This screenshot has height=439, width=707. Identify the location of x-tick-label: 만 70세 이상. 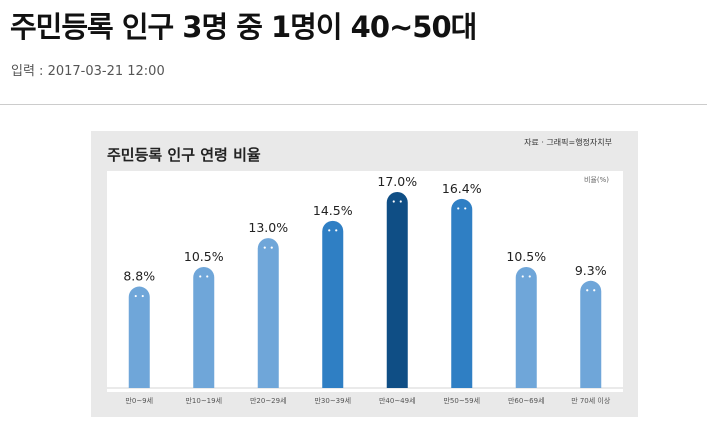
(591, 401).